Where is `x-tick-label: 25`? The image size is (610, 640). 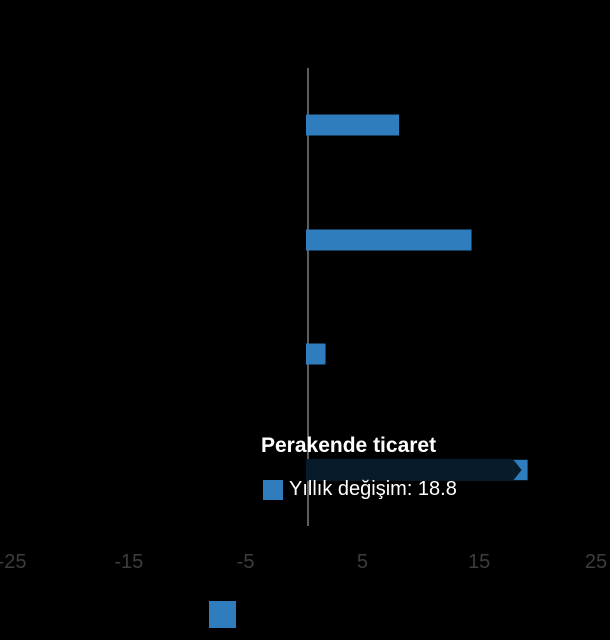 x-tick-label: 25 is located at coordinates (596, 562).